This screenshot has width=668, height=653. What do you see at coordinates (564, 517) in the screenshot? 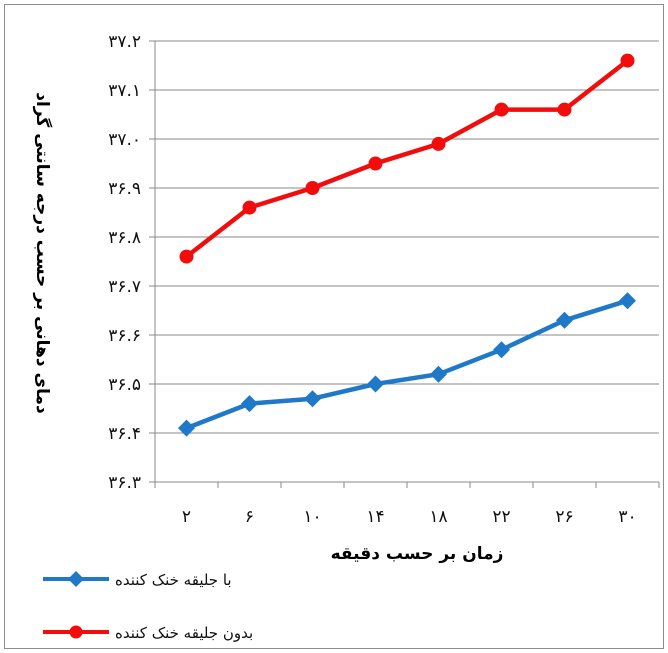
I see `x-tick-label: ۲۶` at bounding box center [564, 517].